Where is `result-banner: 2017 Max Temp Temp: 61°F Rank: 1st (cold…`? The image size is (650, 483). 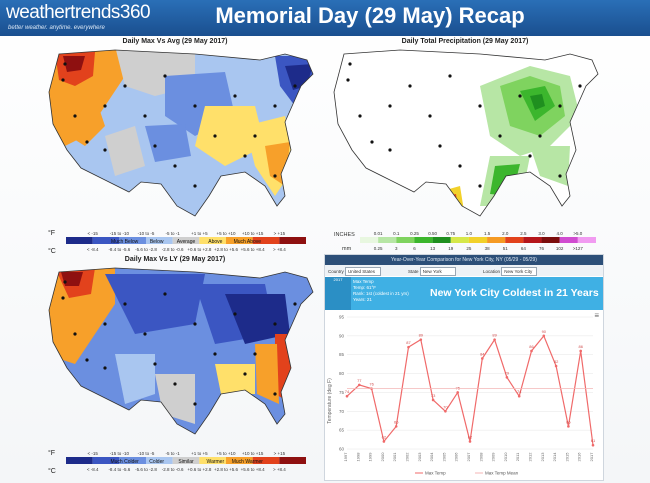 result-banner: 2017 Max Temp Temp: 61°F Rank: 1st (cold… is located at coordinates (464, 293).